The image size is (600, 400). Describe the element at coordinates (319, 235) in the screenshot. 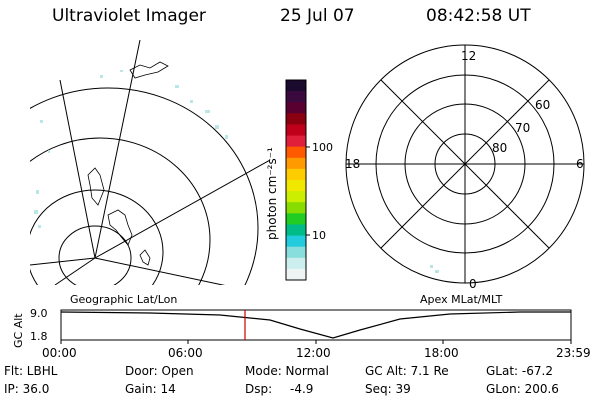

I see `colorbar-tick-10: 10` at that location.